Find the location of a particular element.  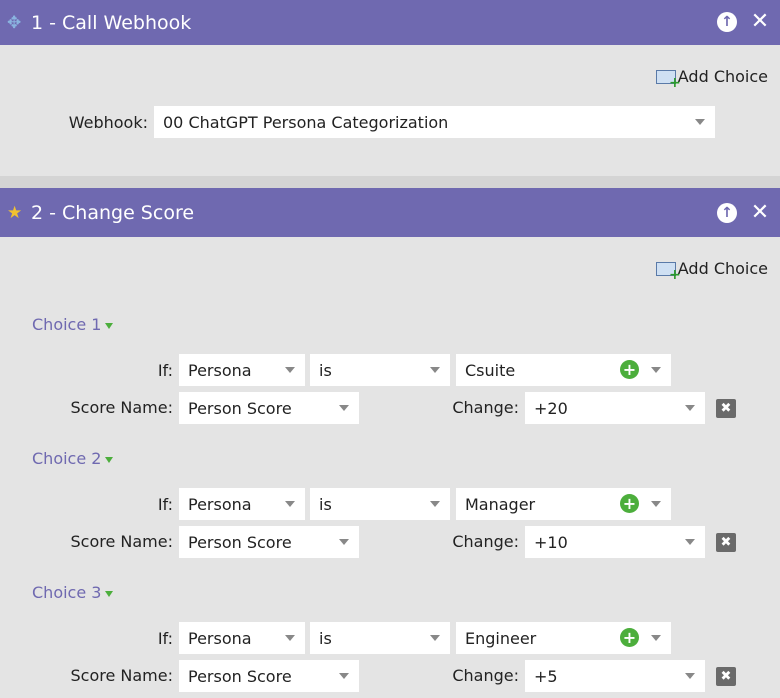

value-text: Manager is located at coordinates (500, 504).